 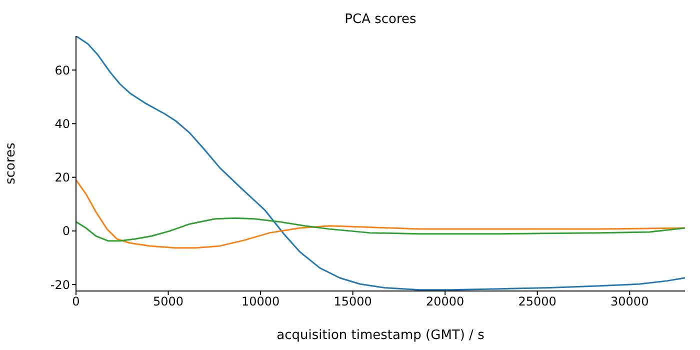 I want to click on y-axis-title: scores, so click(x=11, y=163).